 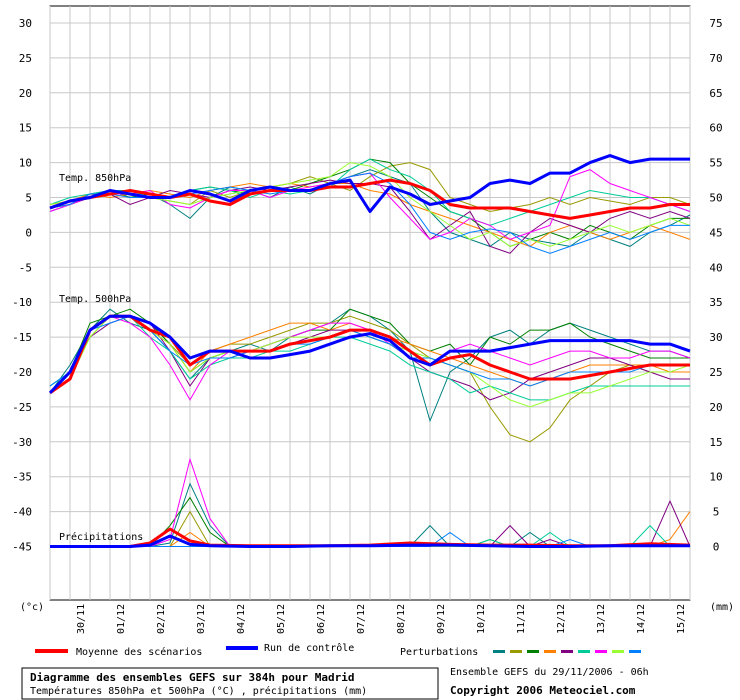 What do you see at coordinates (25, 267) in the screenshot?
I see `left-tick-label: -5` at bounding box center [25, 267].